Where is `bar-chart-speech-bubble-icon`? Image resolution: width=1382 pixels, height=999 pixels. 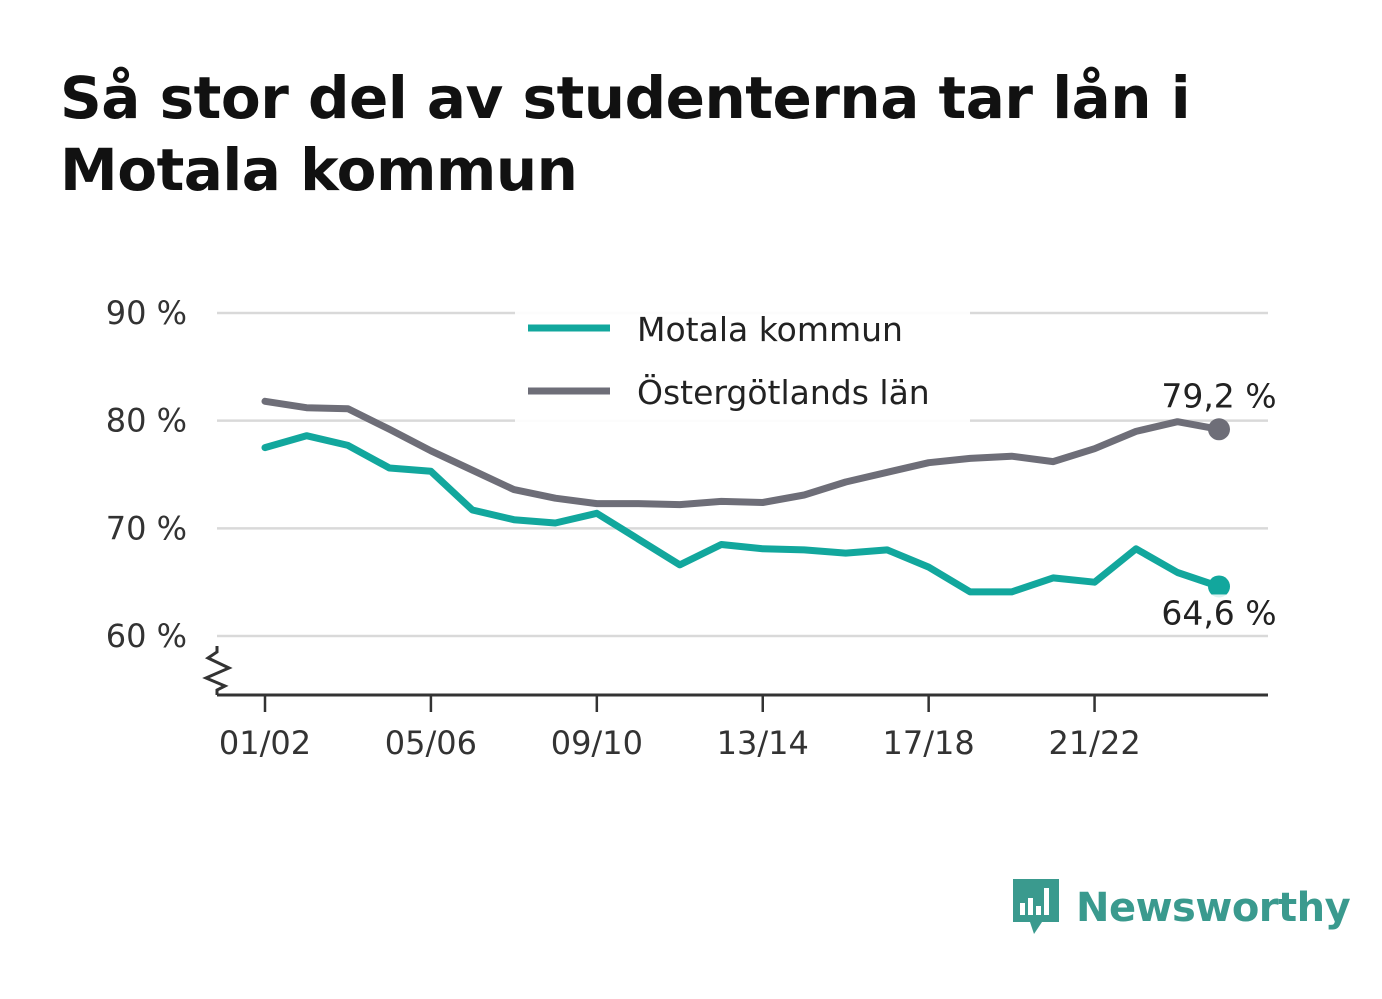 bar-chart-speech-bubble-icon is located at coordinates (1036, 906).